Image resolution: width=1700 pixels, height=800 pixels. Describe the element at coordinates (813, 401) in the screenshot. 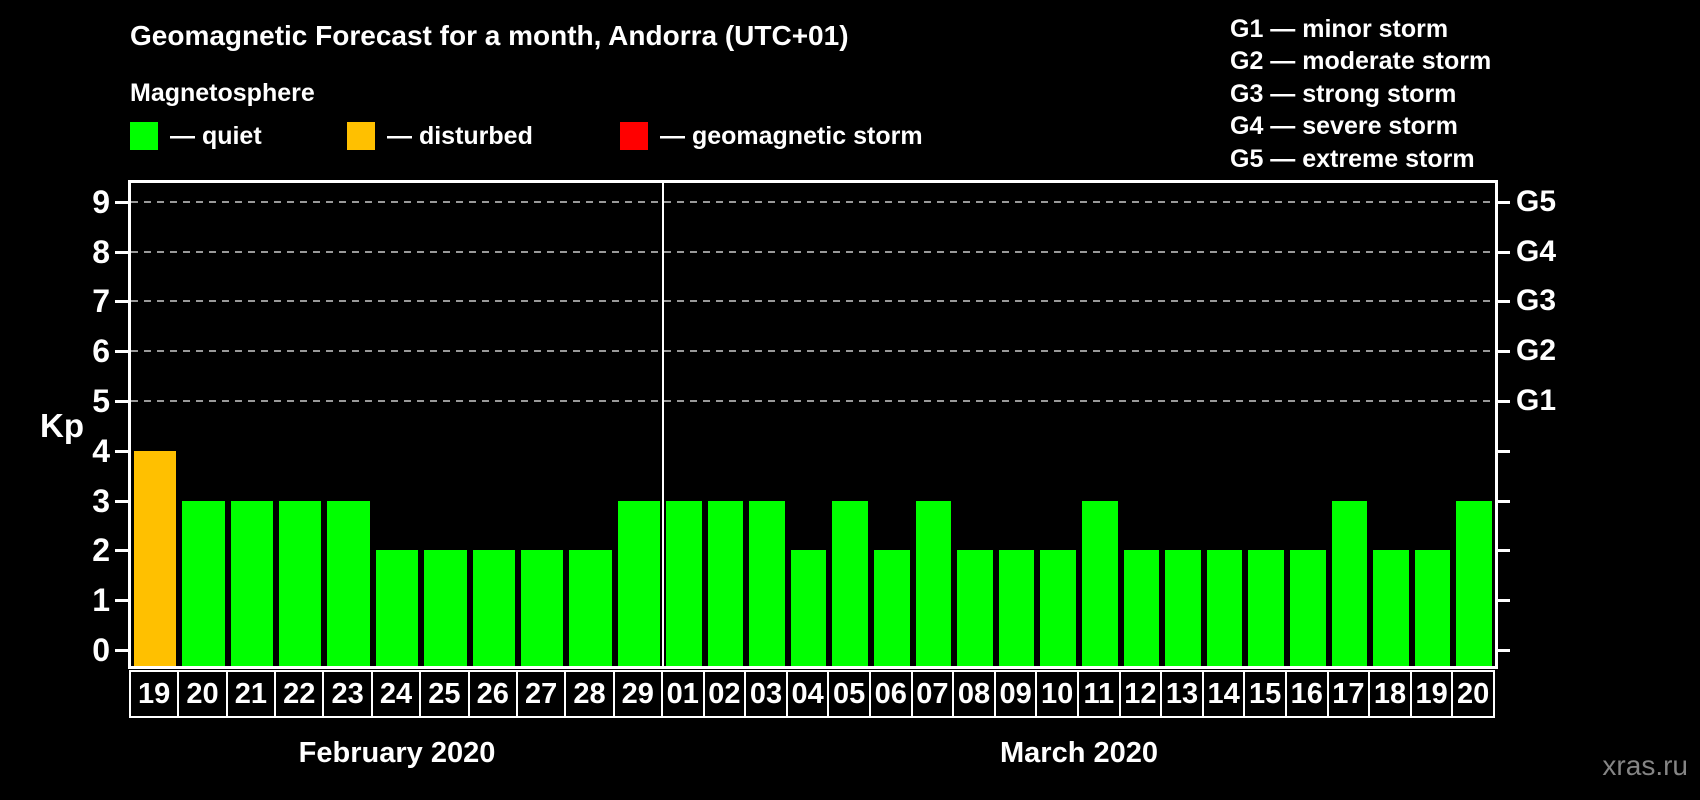

I see `gridline-kp5` at that location.